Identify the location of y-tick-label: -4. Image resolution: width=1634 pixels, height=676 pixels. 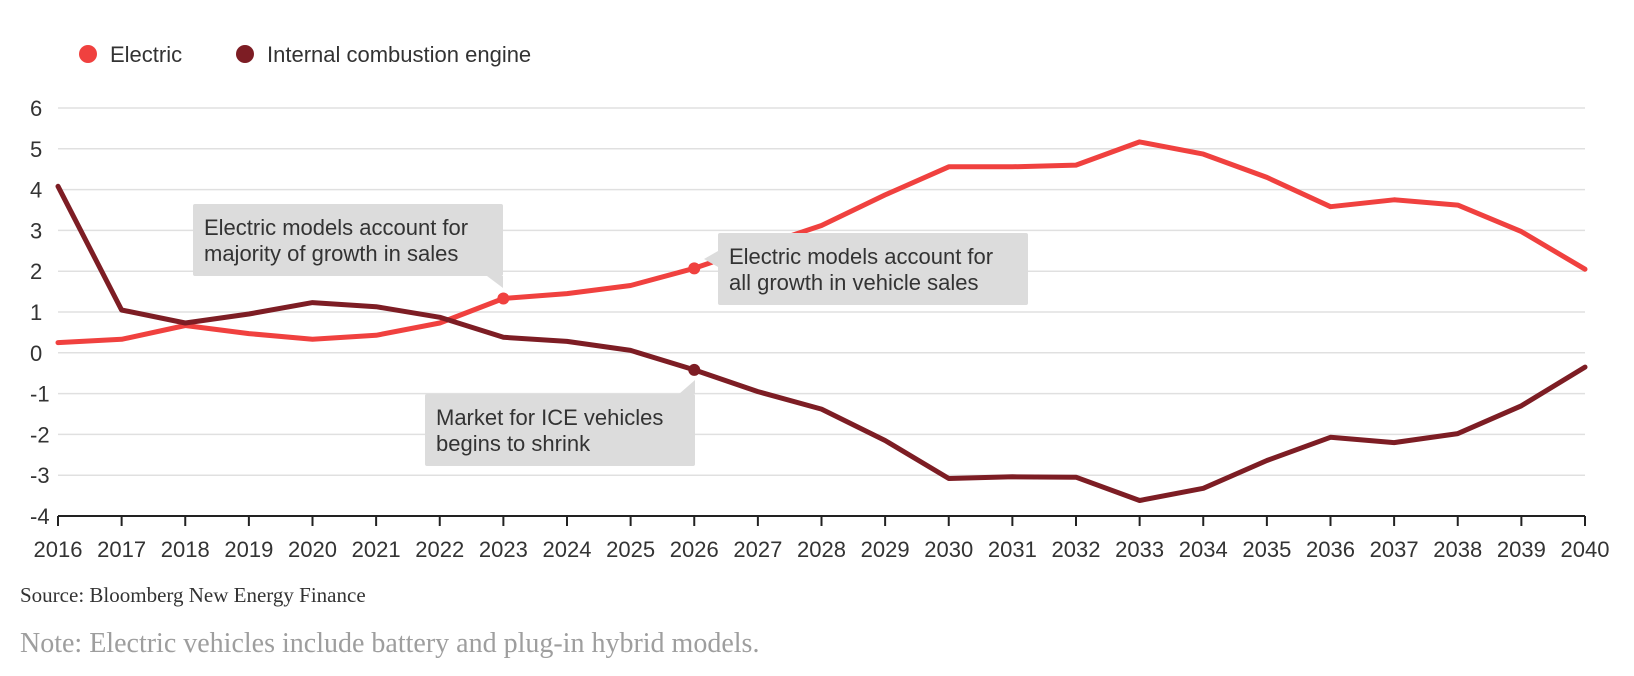
(40, 516).